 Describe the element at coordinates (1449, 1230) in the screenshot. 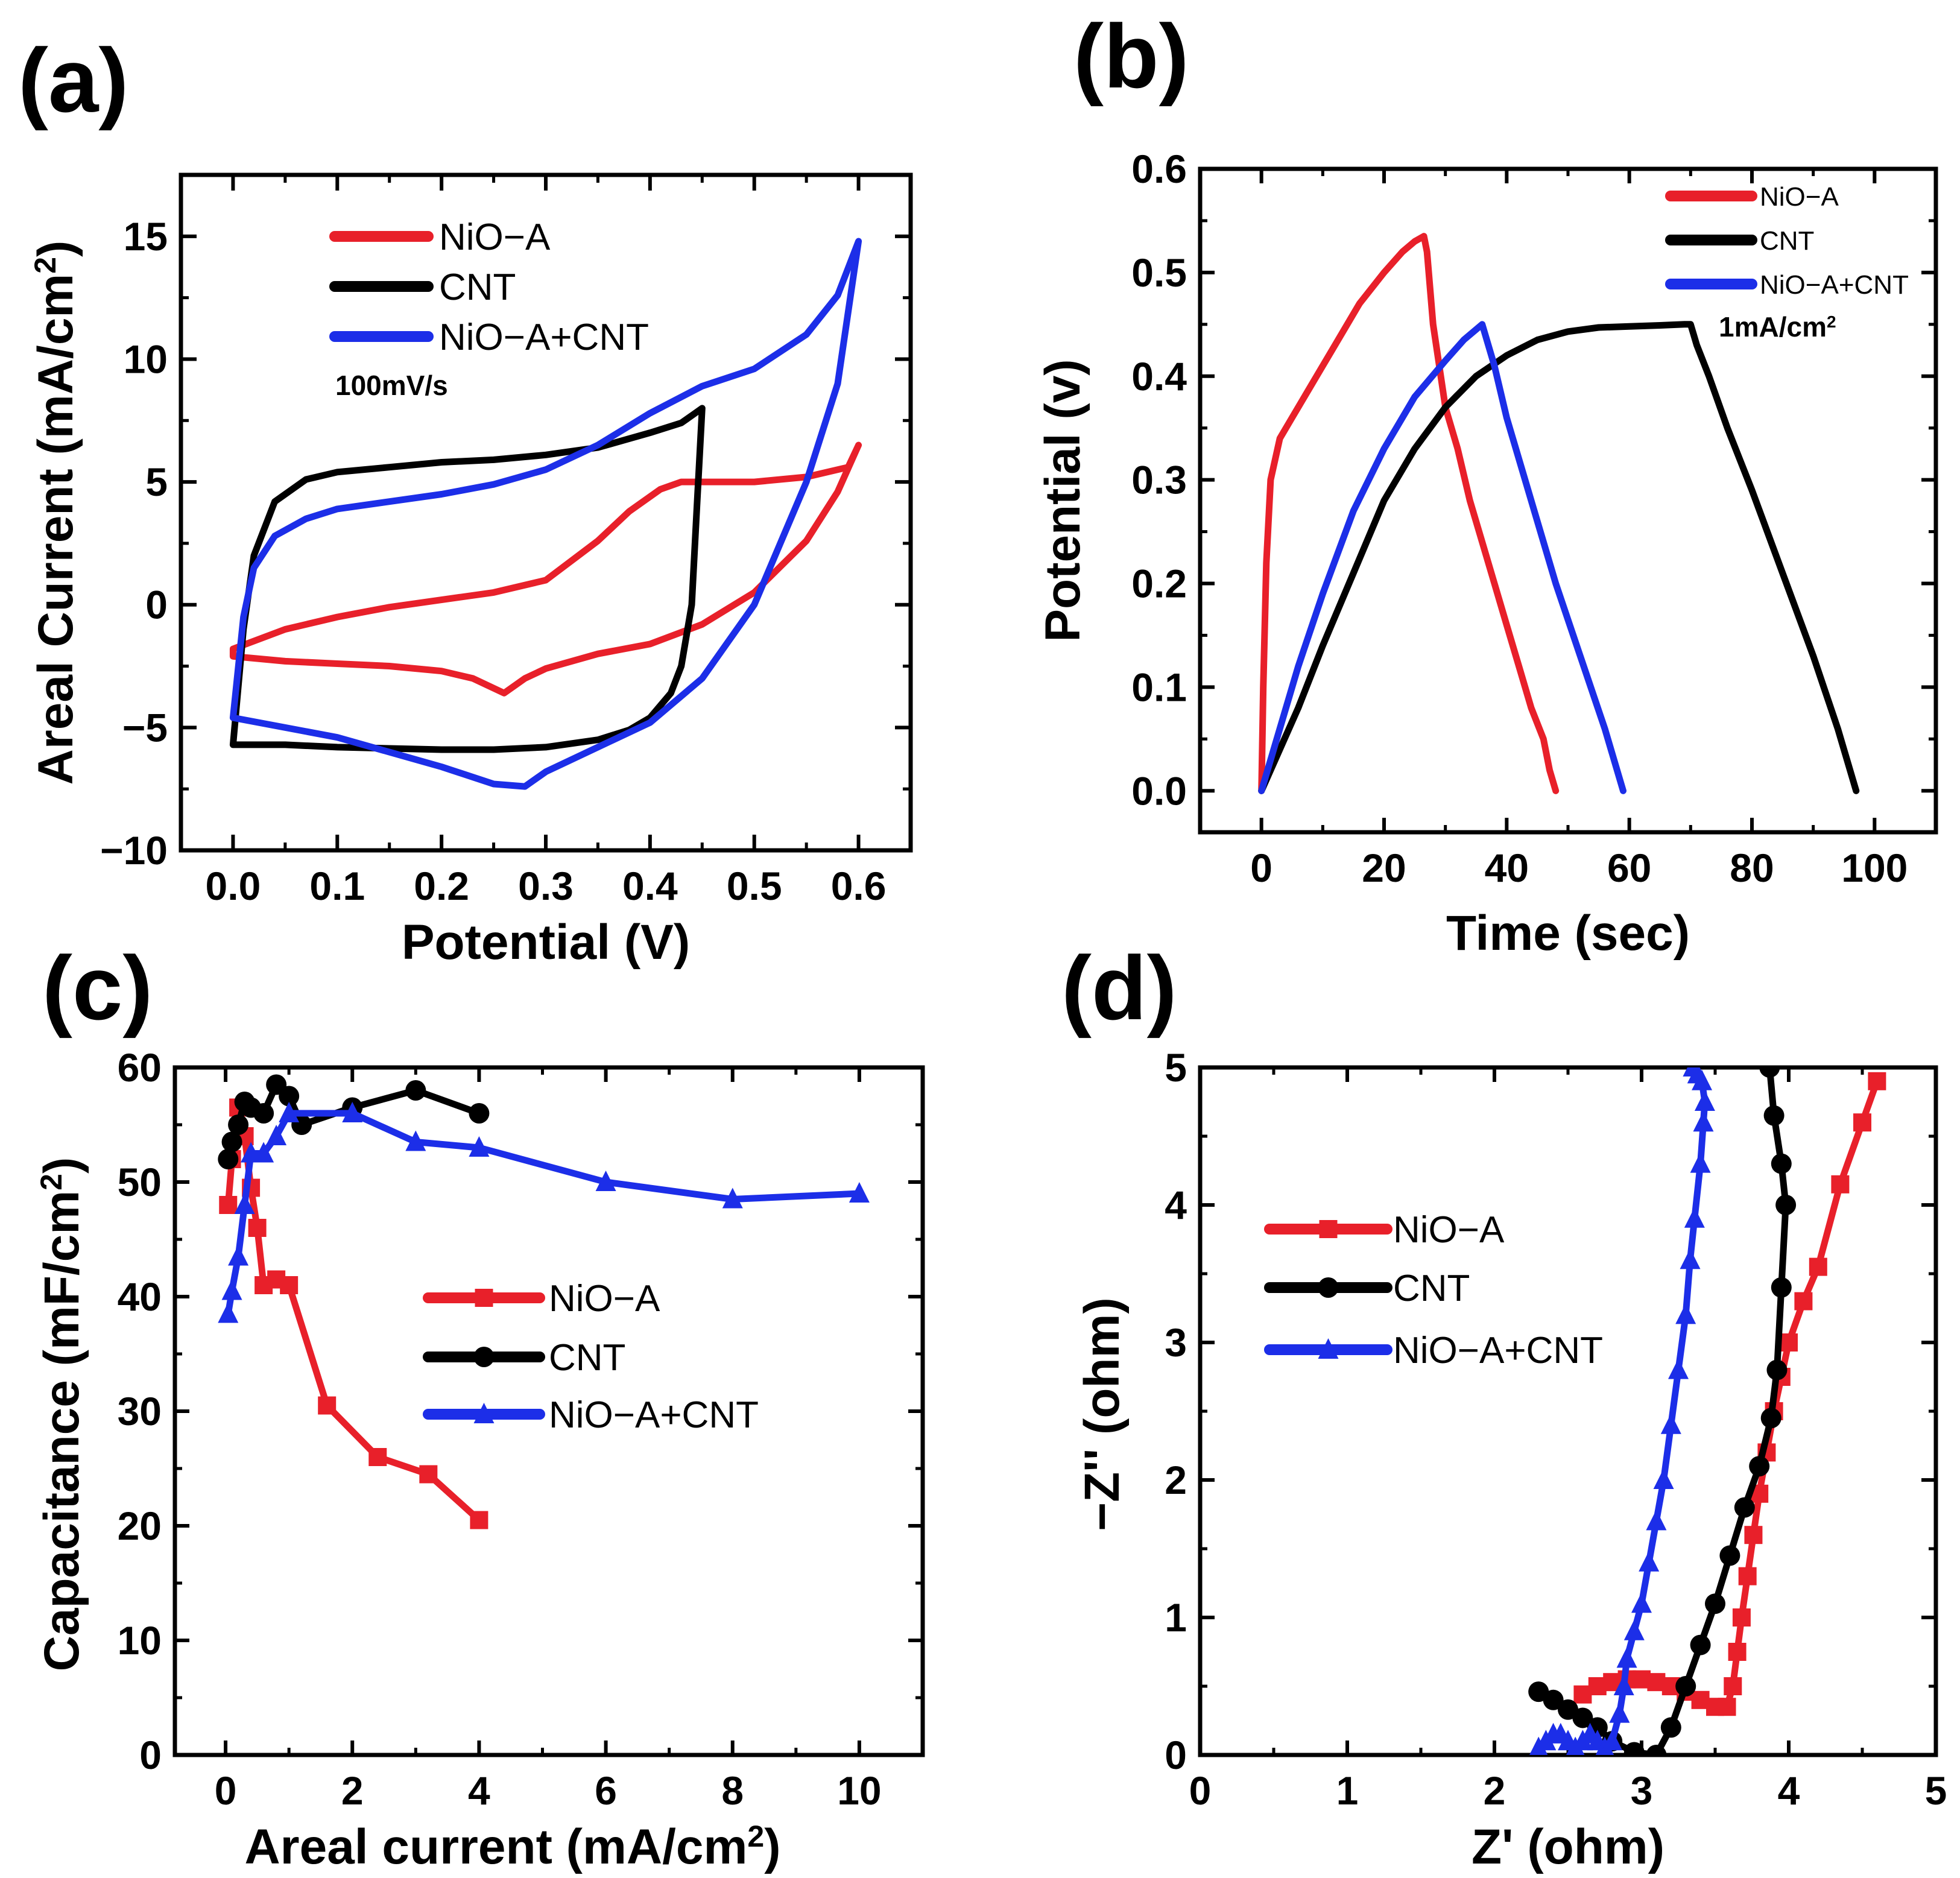

I see `chart-d-legend-label-0: NiO−A` at that location.